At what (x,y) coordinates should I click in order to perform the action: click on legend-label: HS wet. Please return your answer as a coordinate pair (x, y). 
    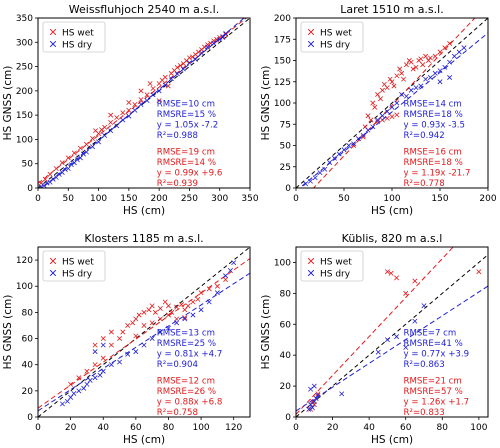
    Looking at the image, I should click on (336, 34).